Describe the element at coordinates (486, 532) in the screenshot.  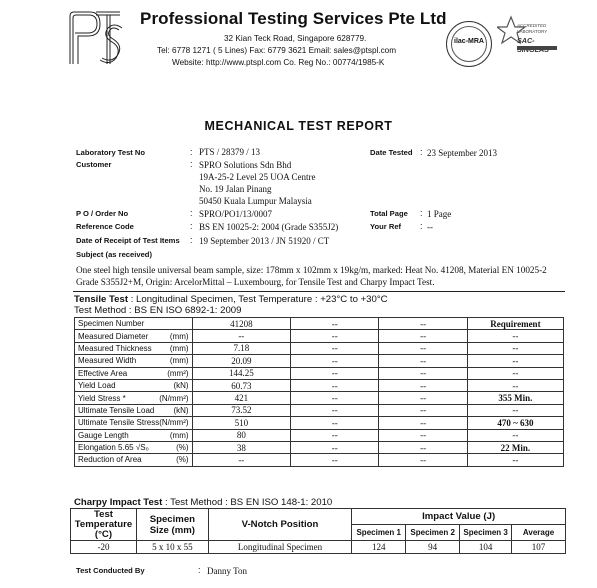
I see `col-specimen-3: Specimen 3` at that location.